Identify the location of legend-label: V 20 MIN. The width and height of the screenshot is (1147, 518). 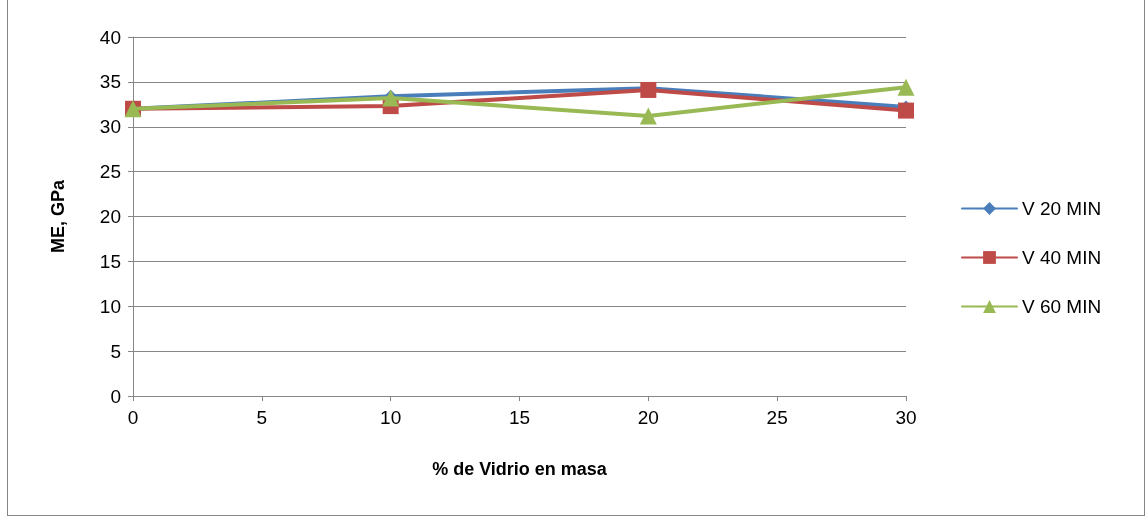
(1062, 208).